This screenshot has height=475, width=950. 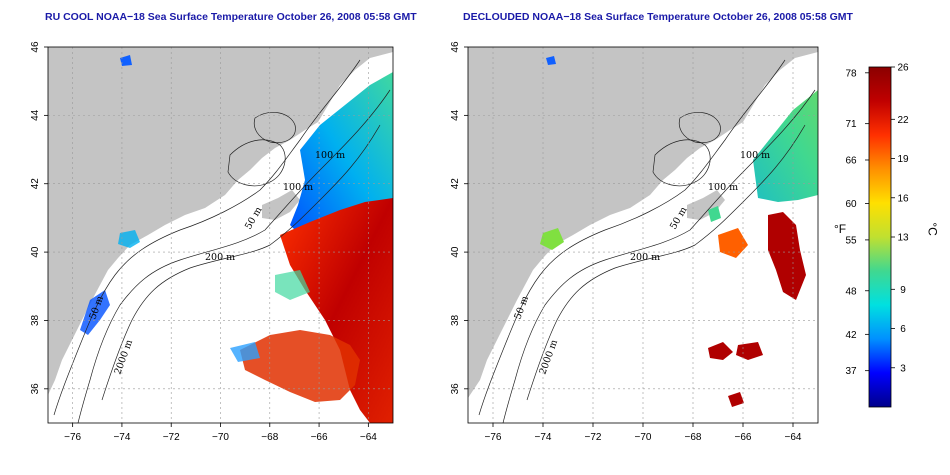 I want to click on celsius-tick-label: 3, so click(x=903, y=368).